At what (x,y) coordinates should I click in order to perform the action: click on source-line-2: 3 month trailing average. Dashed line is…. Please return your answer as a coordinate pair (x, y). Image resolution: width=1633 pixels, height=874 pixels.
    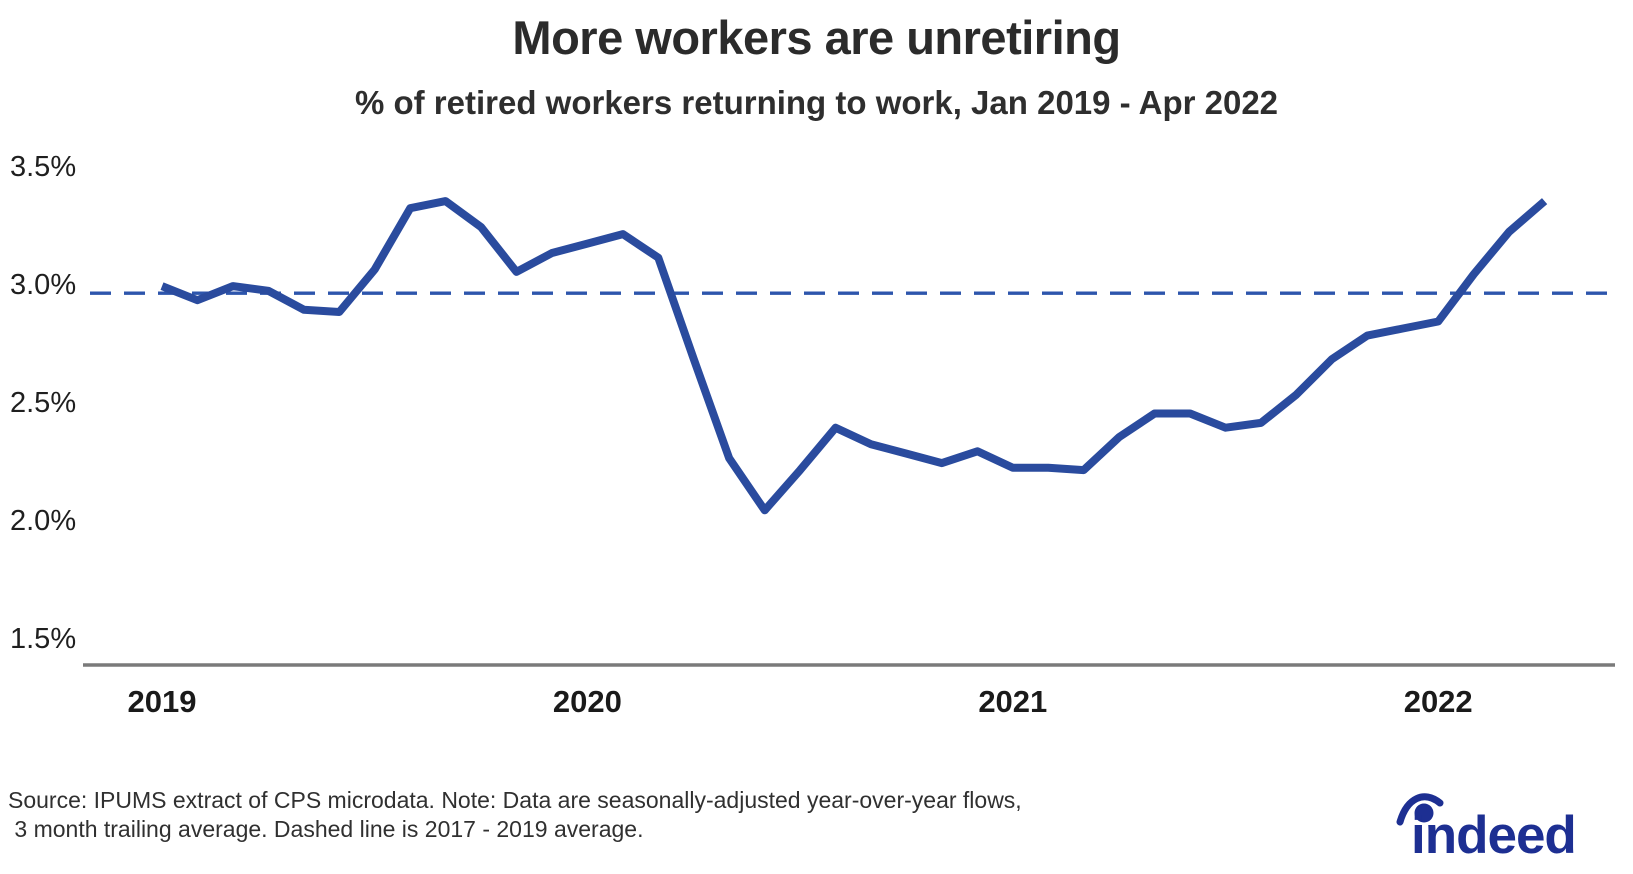
    Looking at the image, I should click on (326, 829).